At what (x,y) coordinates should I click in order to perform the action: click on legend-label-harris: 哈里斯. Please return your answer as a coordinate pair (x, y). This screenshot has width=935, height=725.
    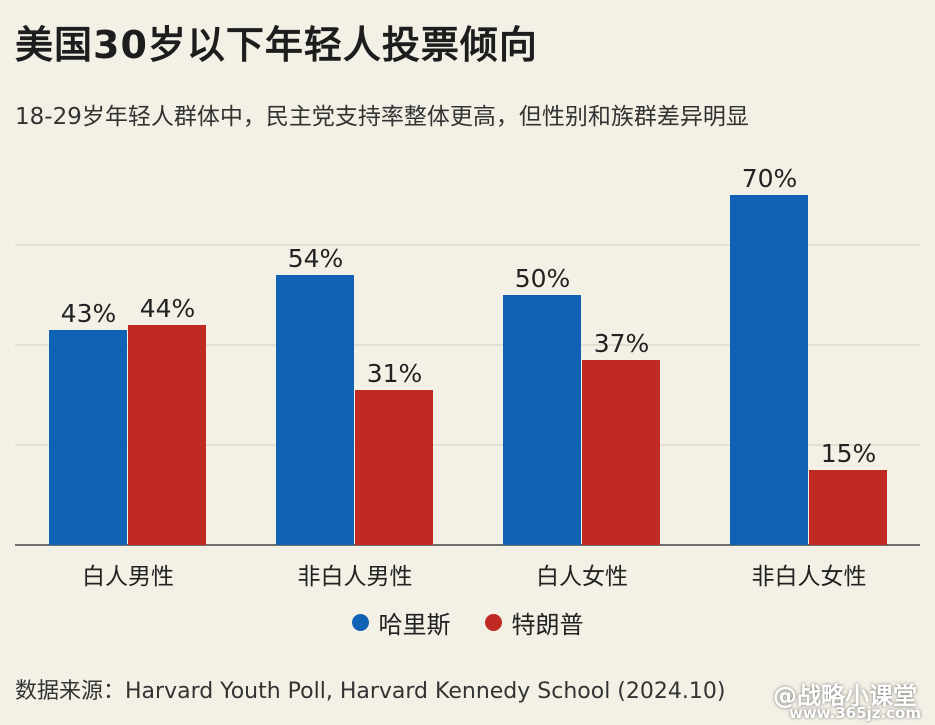
    Looking at the image, I should click on (414, 625).